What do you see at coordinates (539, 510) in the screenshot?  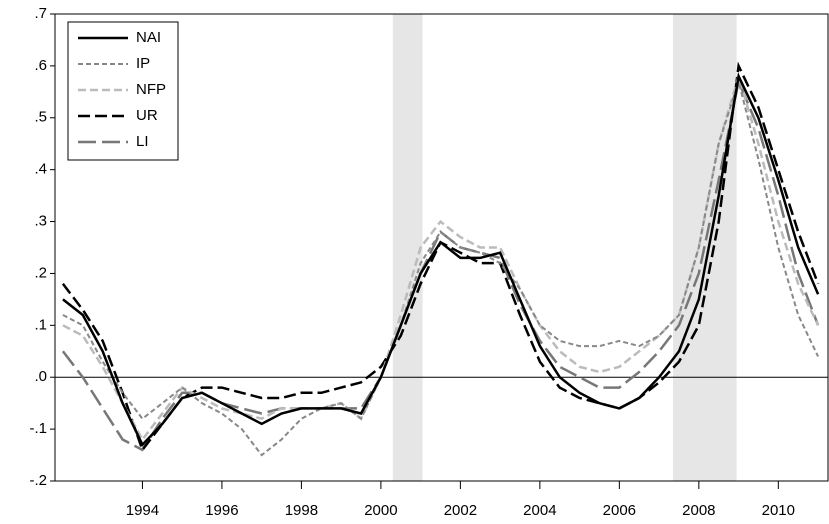 I see `x-tick-label: 2004` at bounding box center [539, 510].